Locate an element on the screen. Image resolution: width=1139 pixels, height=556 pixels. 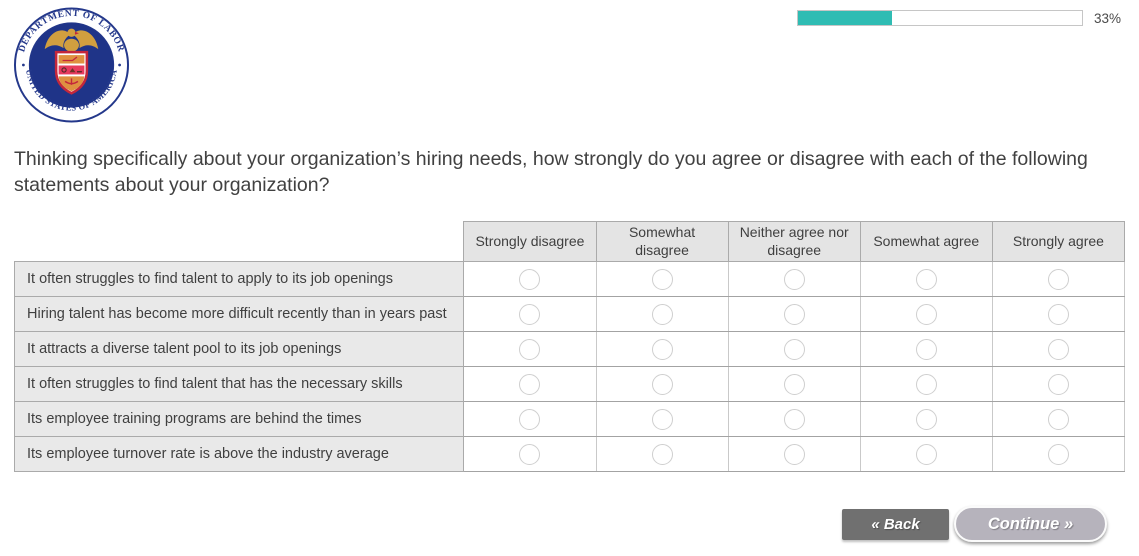
radio-r1-c3 is located at coordinates (794, 279).